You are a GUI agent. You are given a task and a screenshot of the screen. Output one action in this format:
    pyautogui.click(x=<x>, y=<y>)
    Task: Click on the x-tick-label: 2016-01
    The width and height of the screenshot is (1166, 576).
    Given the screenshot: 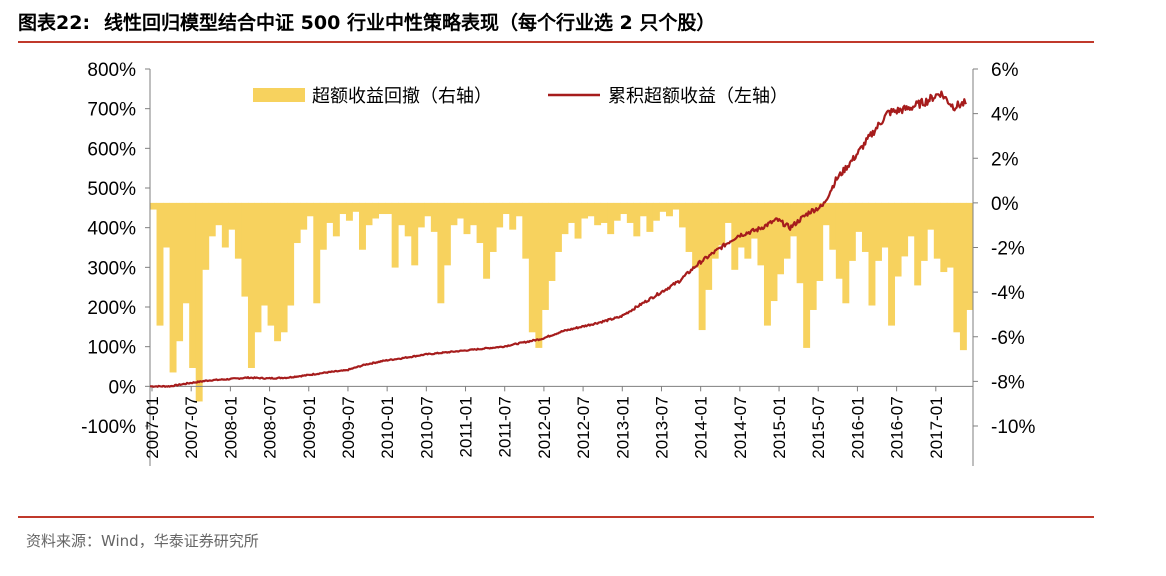 What is the action you would take?
    pyautogui.click(x=857, y=427)
    